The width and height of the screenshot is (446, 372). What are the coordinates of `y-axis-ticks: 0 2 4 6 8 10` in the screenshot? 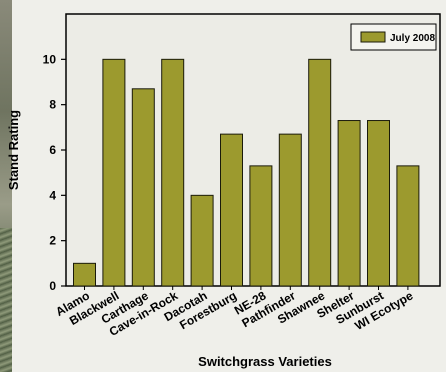 It's located at (54, 172).